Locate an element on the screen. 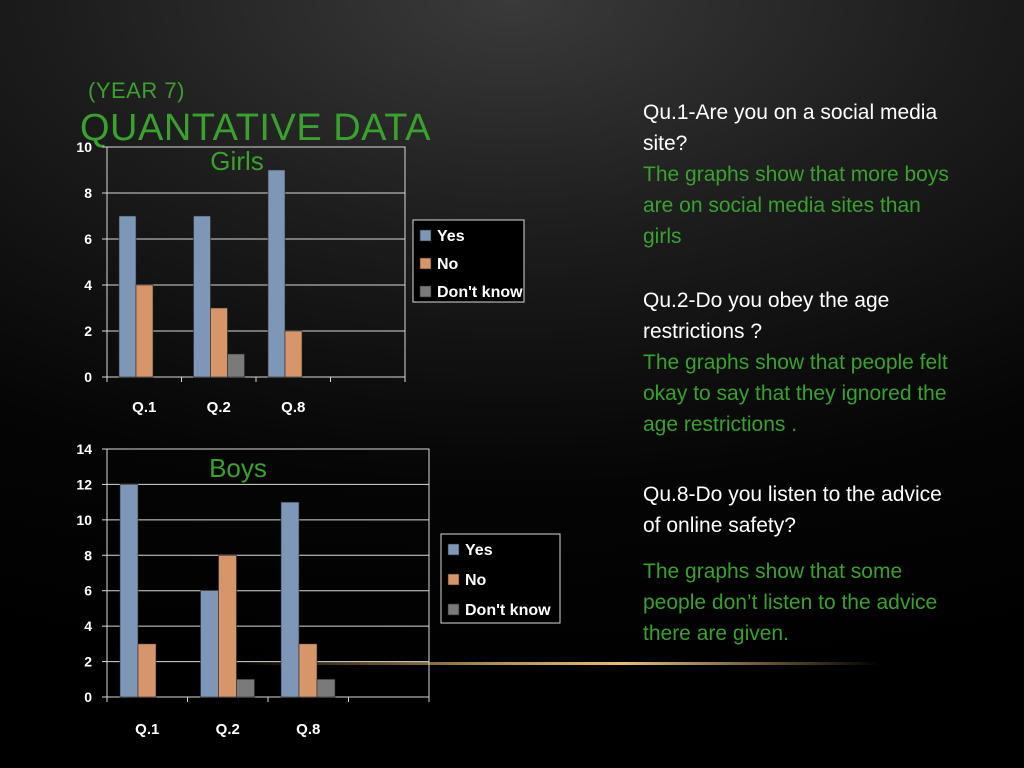 The height and width of the screenshot is (768, 1024). chart-0-category-label: Q.8 is located at coordinates (293, 407).